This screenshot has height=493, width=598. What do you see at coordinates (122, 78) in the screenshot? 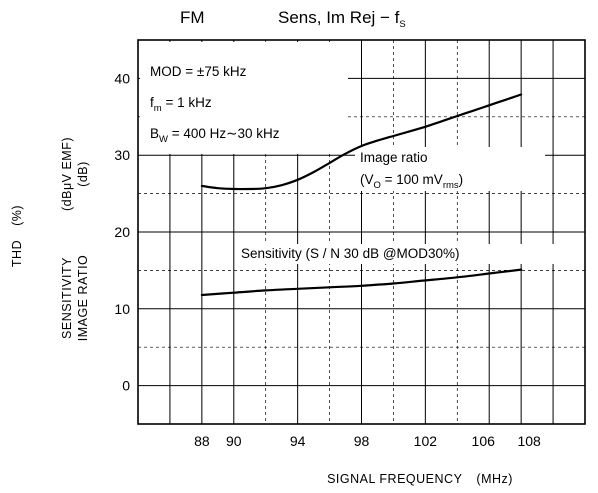
I see `y-tick-label: 40` at bounding box center [122, 78].